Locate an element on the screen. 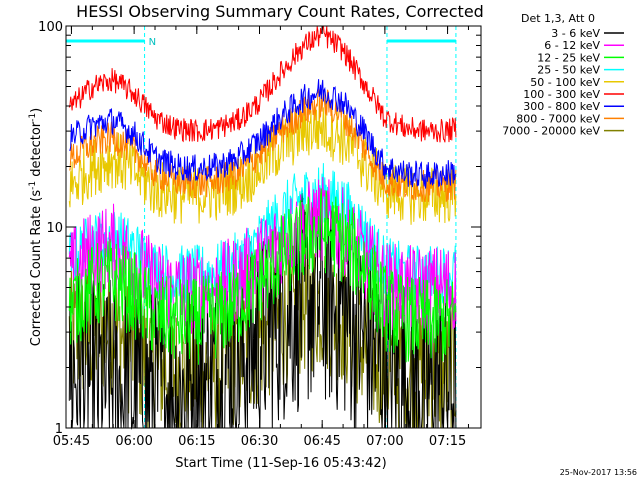 This screenshot has width=640, height=480. legend-entry-label: 3 - 6 keV is located at coordinates (575, 33).